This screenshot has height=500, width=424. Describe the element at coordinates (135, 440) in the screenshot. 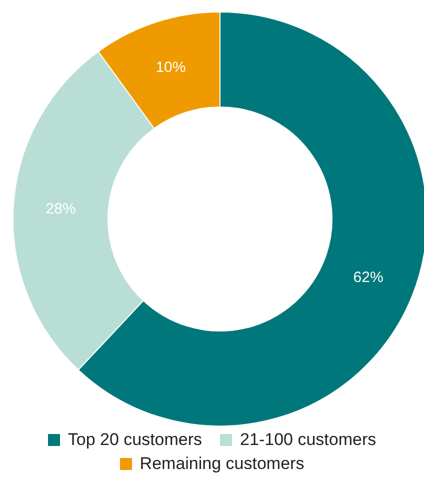

I see `legend-label: Top 20 customers` at that location.